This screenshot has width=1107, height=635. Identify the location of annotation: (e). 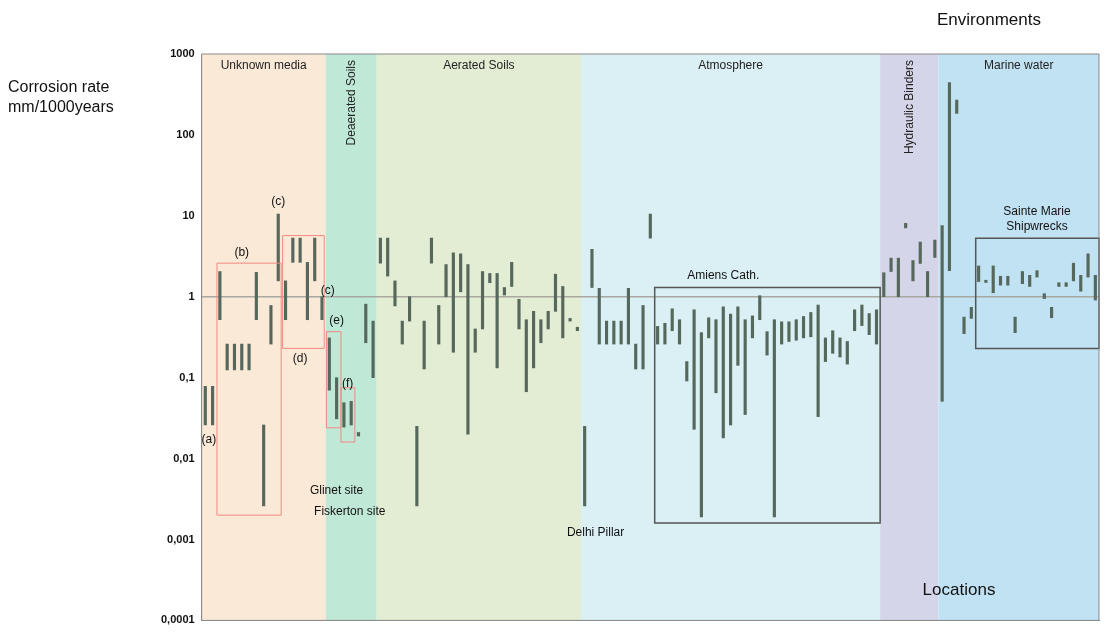
(336, 320).